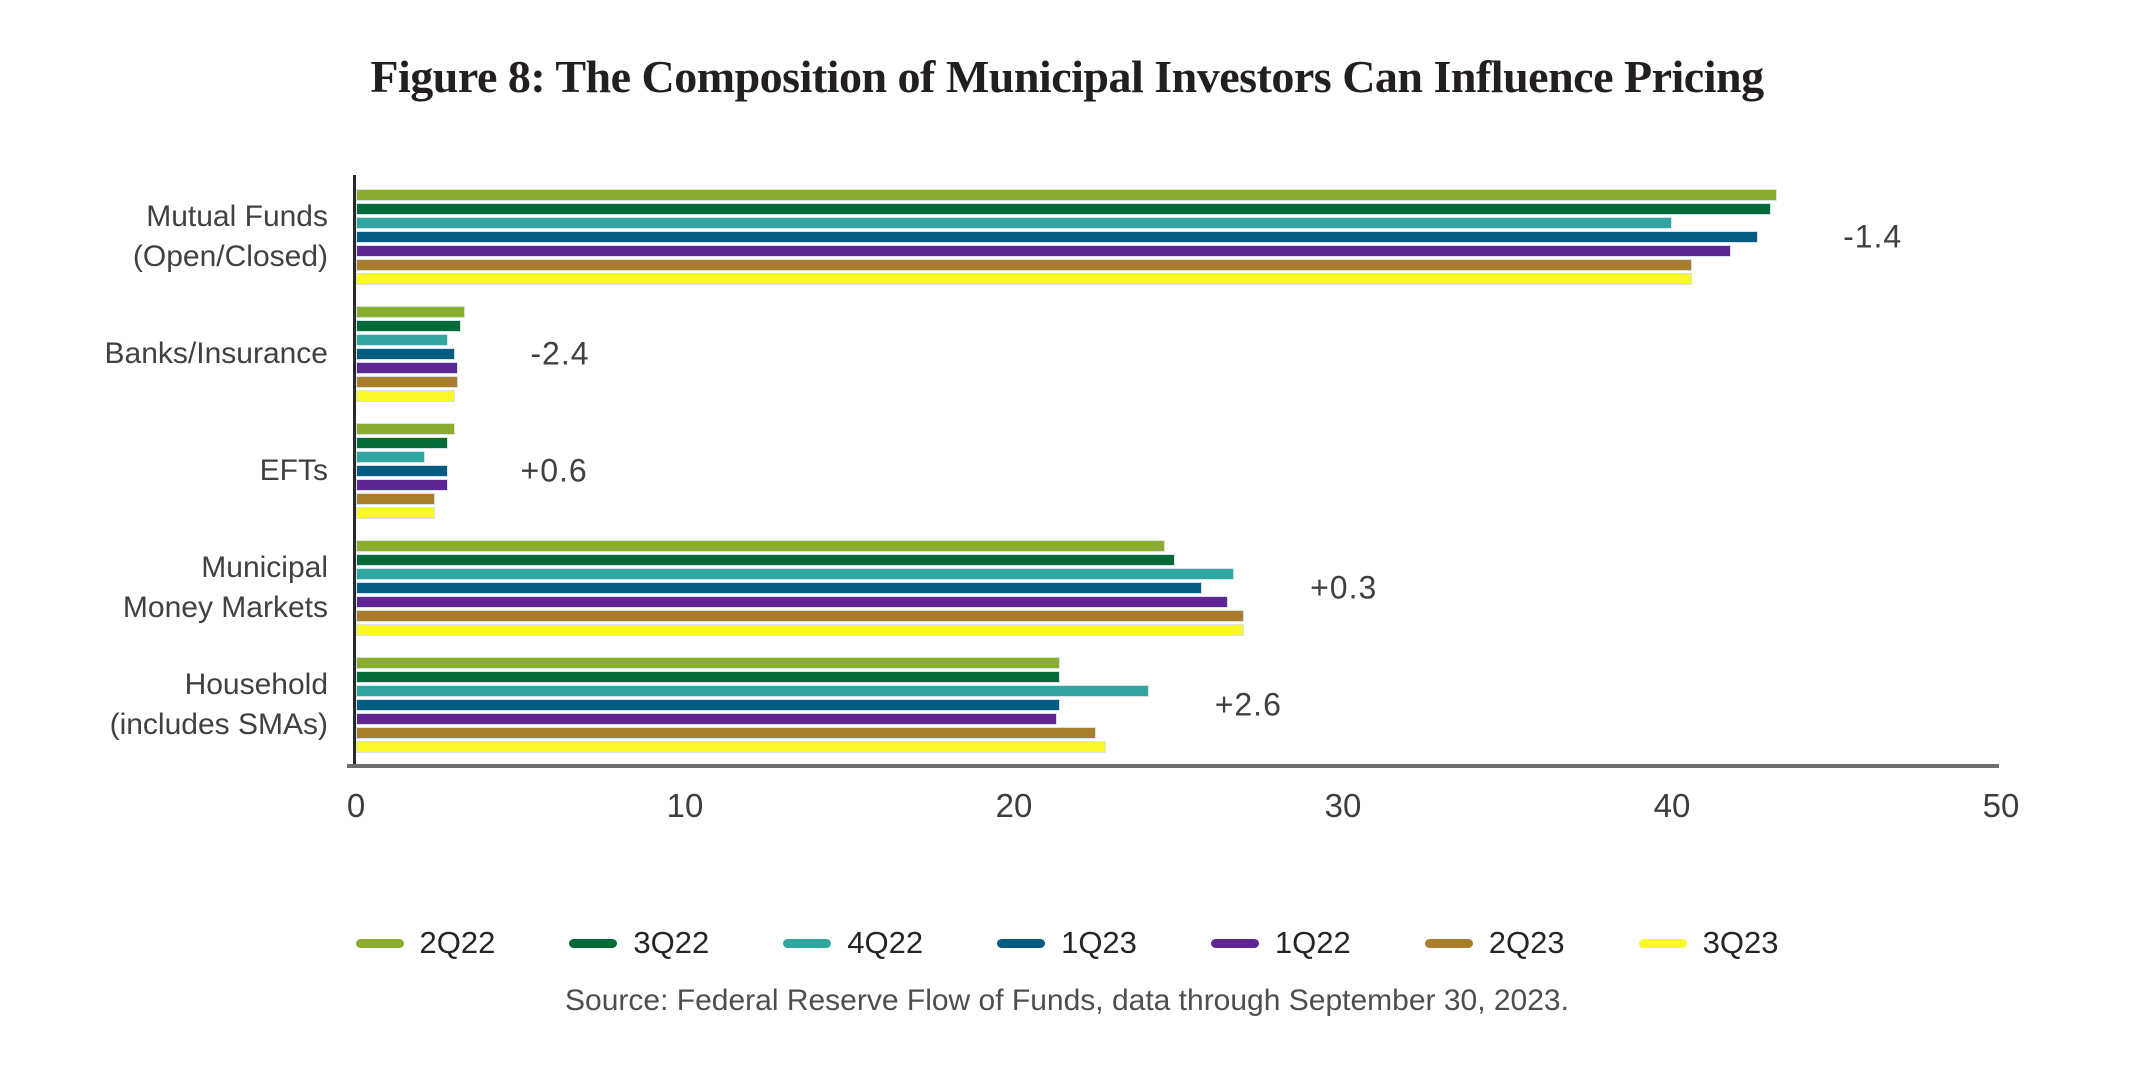  Describe the element at coordinates (1526, 942) in the screenshot. I see `legend-label-2q23: 2Q23` at that location.